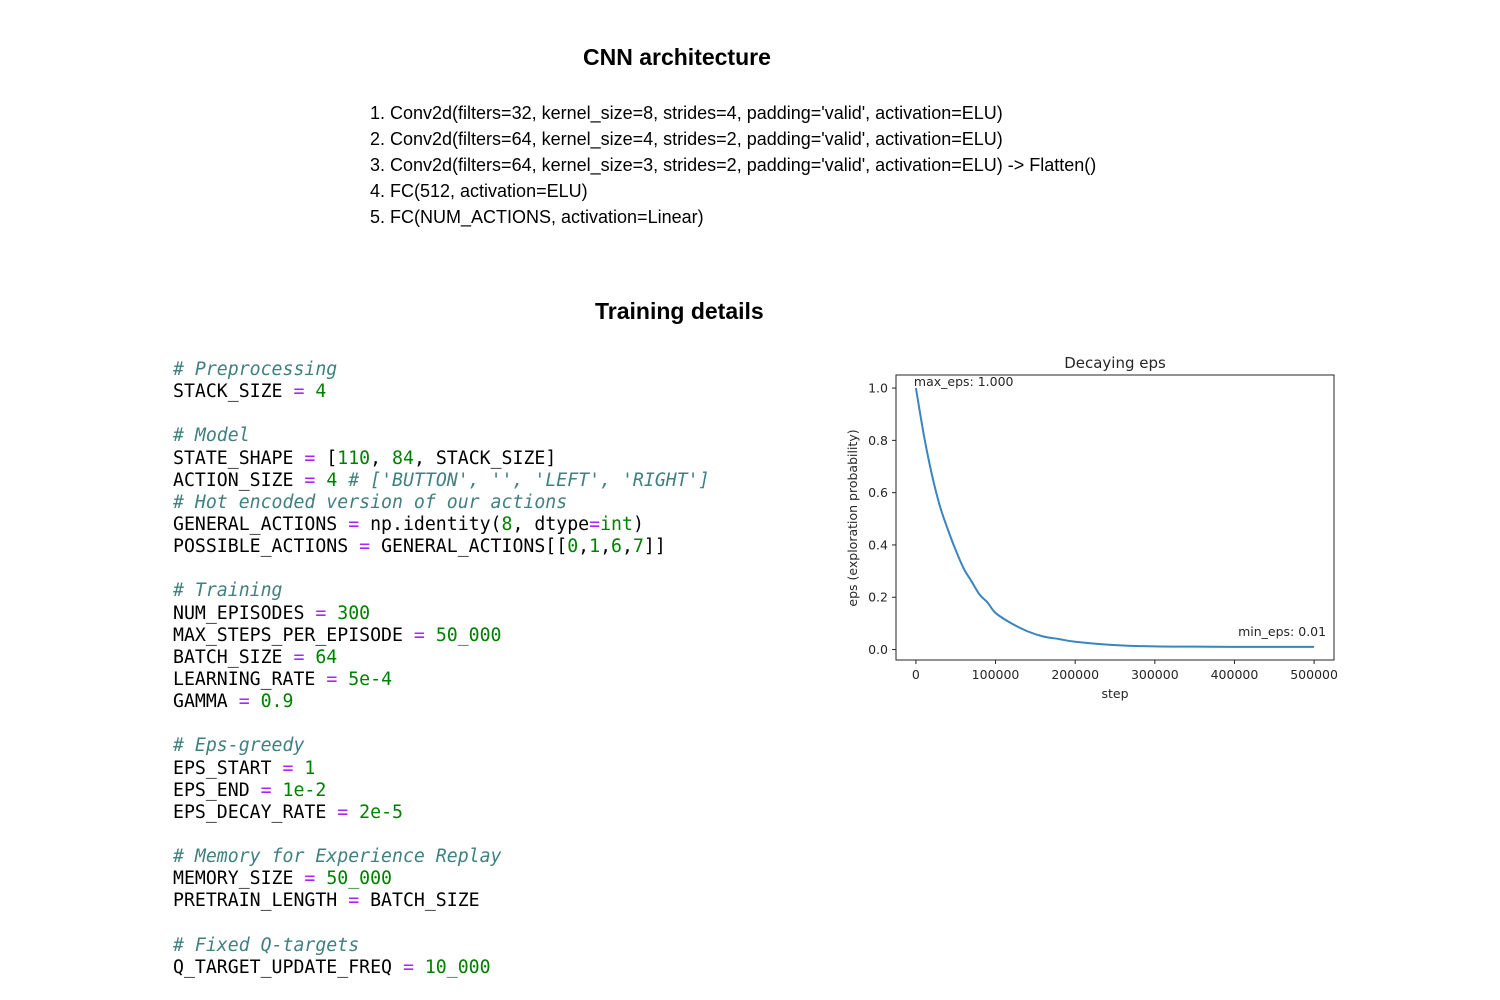 This screenshot has width=1500, height=1000. What do you see at coordinates (370, 502) in the screenshot?
I see `code-comment: # Hot encoded version of our actions` at bounding box center [370, 502].